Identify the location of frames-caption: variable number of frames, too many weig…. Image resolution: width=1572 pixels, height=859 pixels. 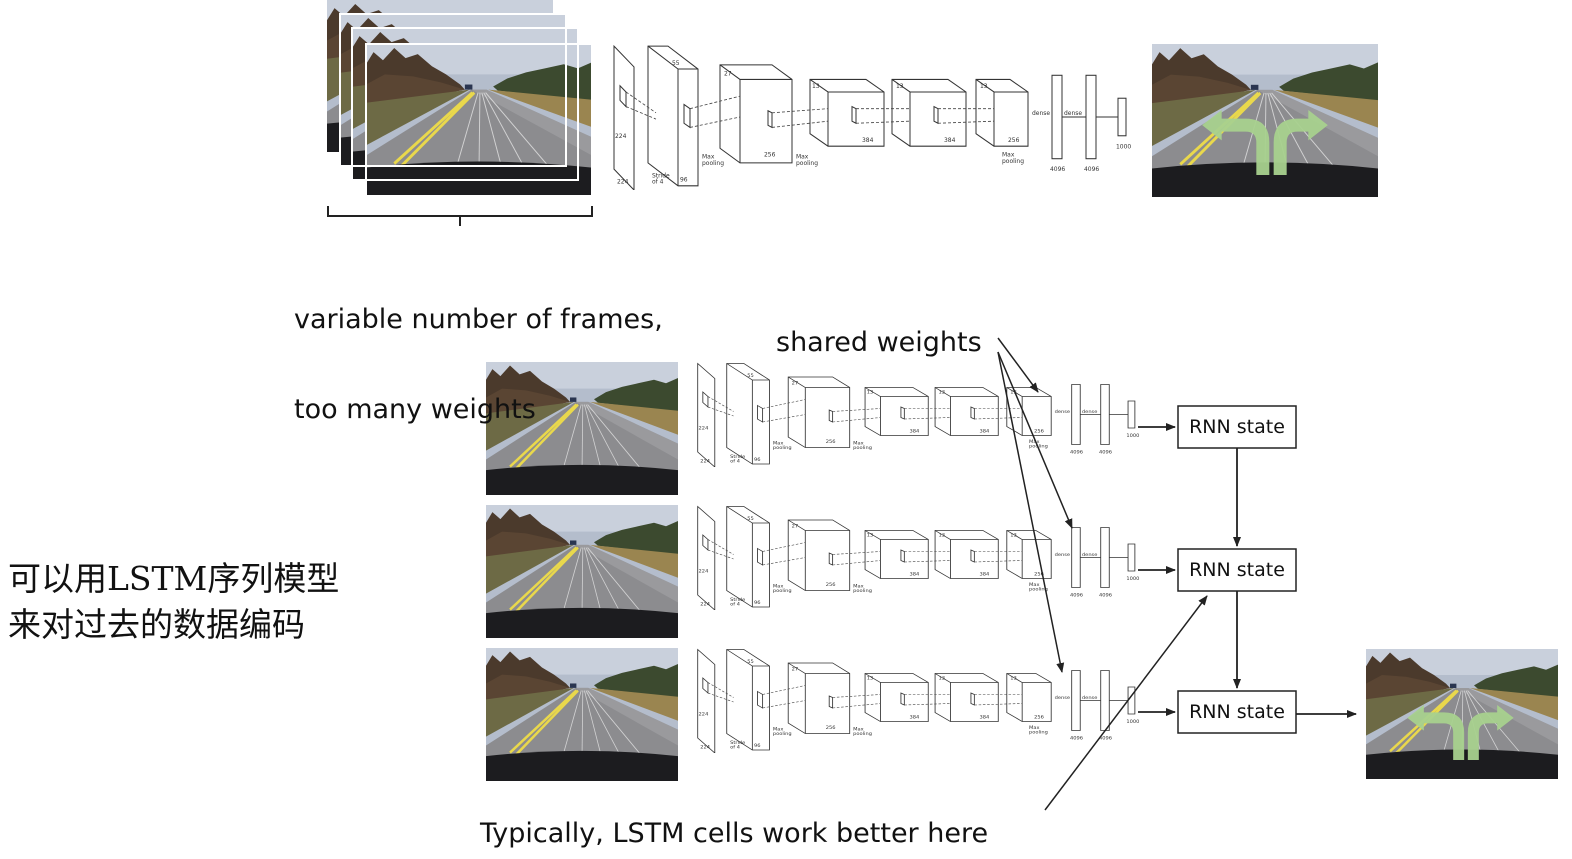
(478, 350).